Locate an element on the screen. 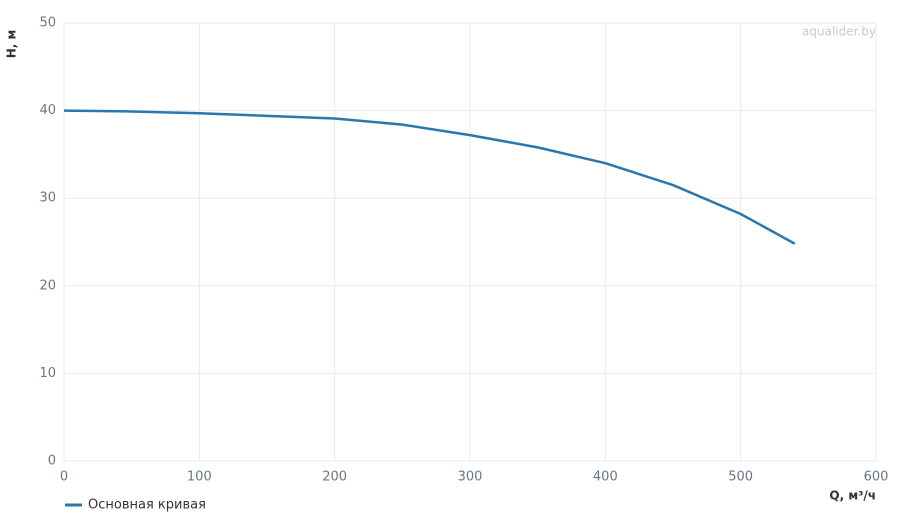 This screenshot has height=524, width=900. y-axis-label: H, м is located at coordinates (12, 44).